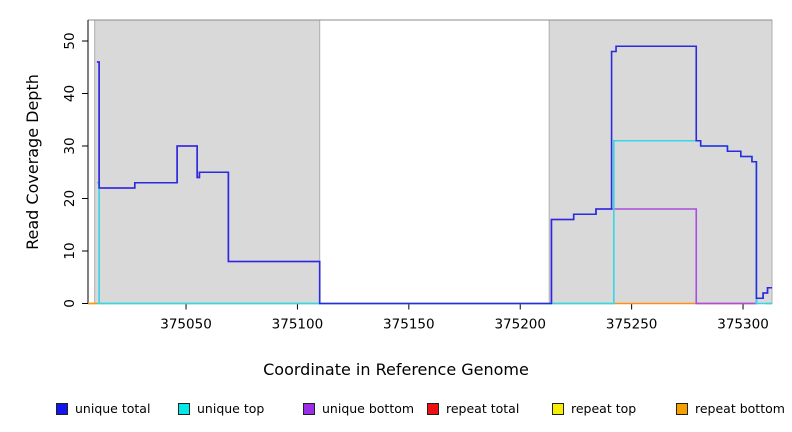 Image resolution: width=792 pixels, height=432 pixels. I want to click on unique-top-swatch-icon, so click(184, 408).